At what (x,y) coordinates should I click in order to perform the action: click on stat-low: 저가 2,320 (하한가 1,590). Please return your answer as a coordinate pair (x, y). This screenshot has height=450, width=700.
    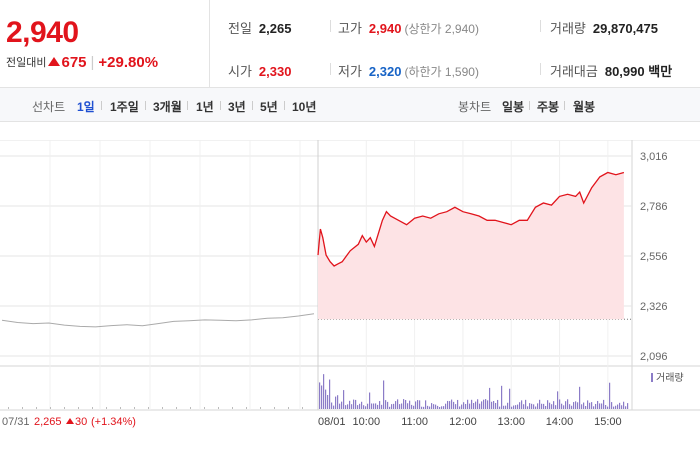
    Looking at the image, I should click on (408, 70).